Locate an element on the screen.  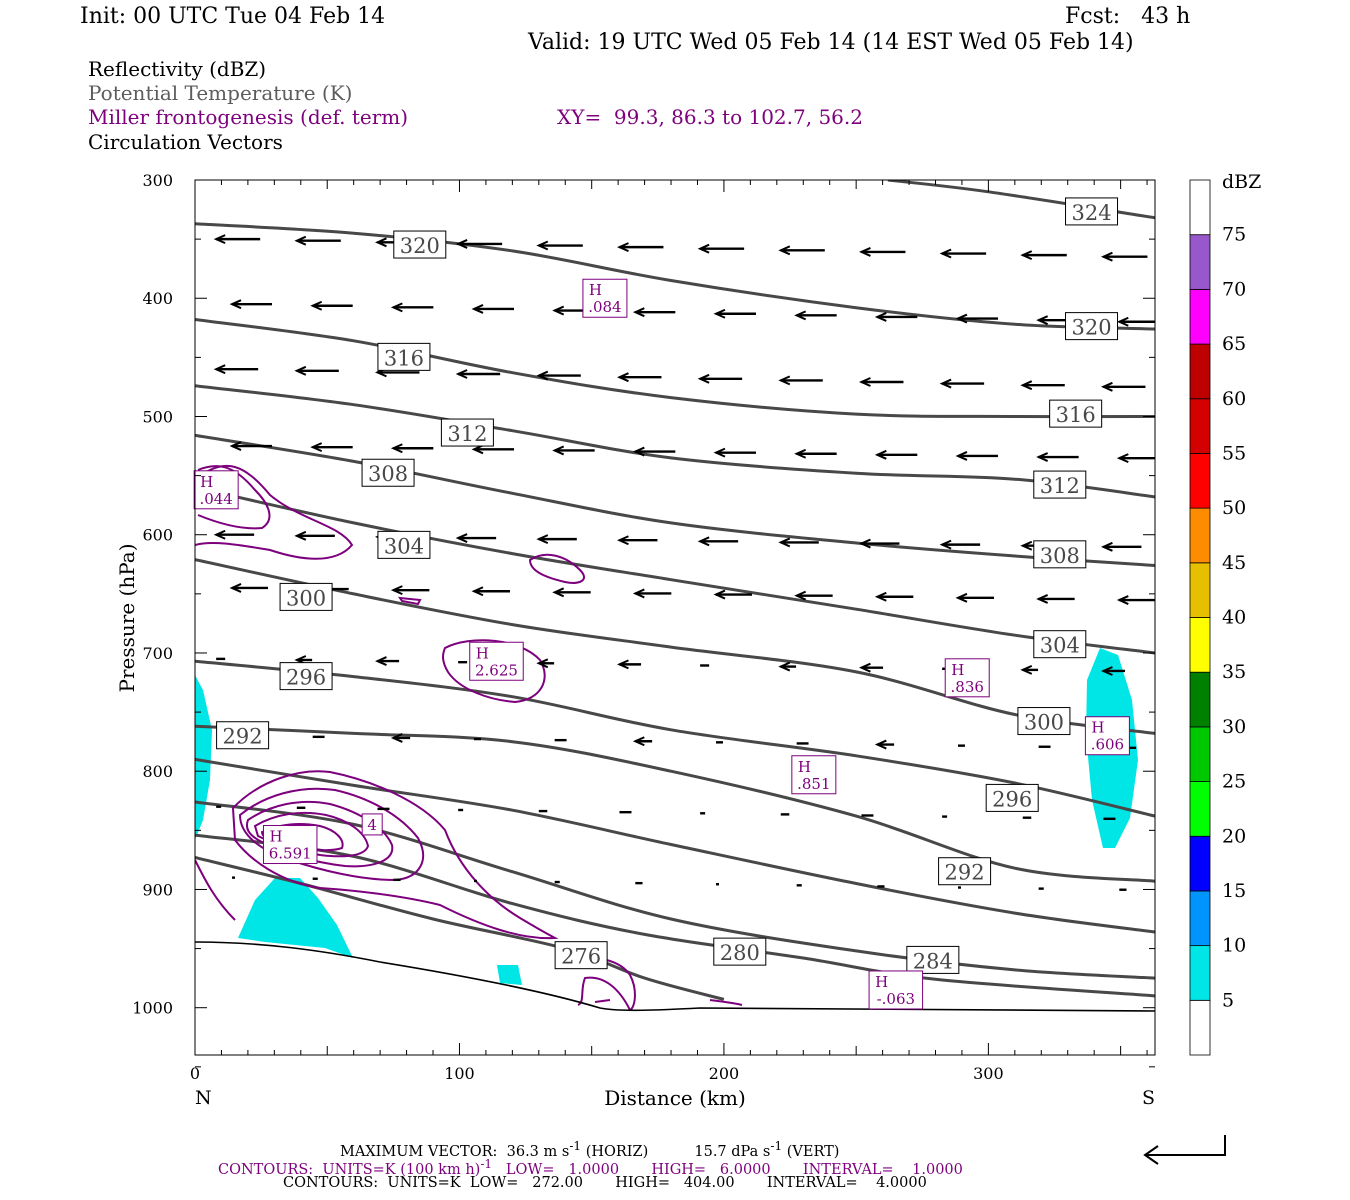
theta-label-308: 308 is located at coordinates (1060, 554).